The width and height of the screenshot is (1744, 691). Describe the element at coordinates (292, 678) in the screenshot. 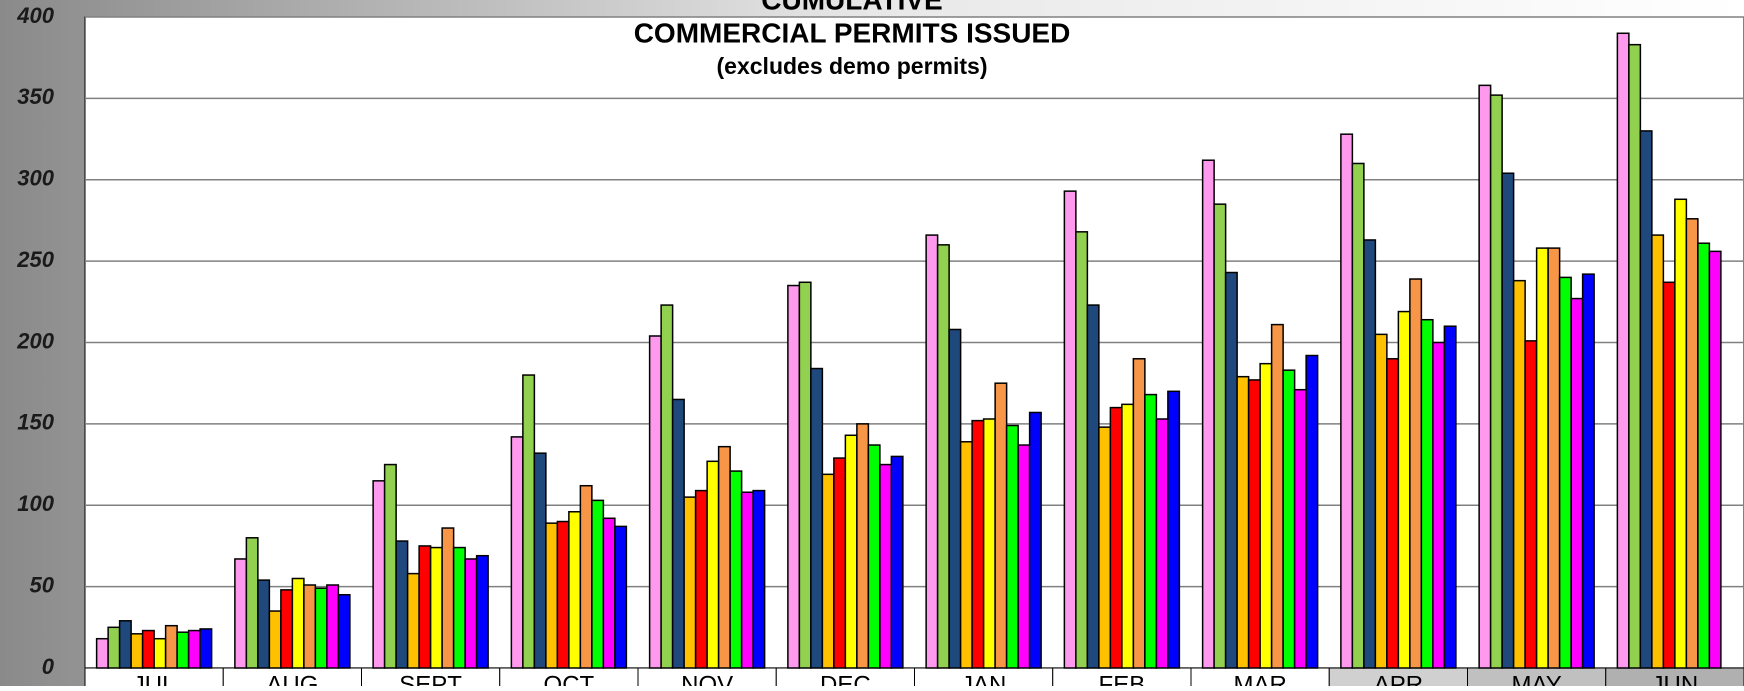

I see `x-tick-label: AUG` at that location.